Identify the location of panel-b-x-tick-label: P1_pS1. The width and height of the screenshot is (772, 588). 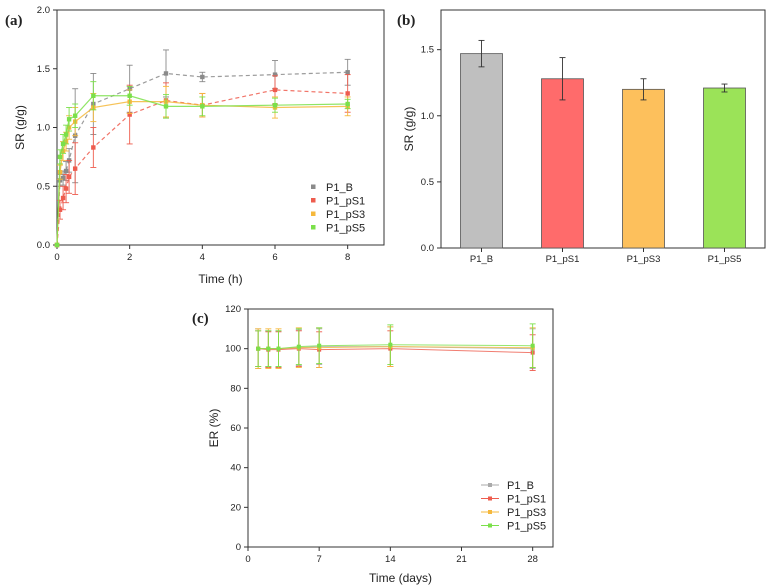
(563, 259).